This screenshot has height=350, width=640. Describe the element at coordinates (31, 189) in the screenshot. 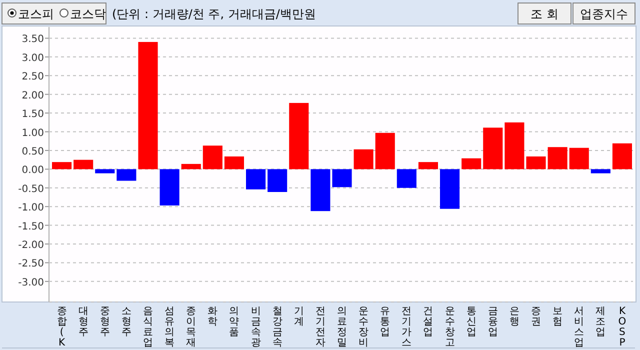

I see `y-tick-label: -0.50` at that location.